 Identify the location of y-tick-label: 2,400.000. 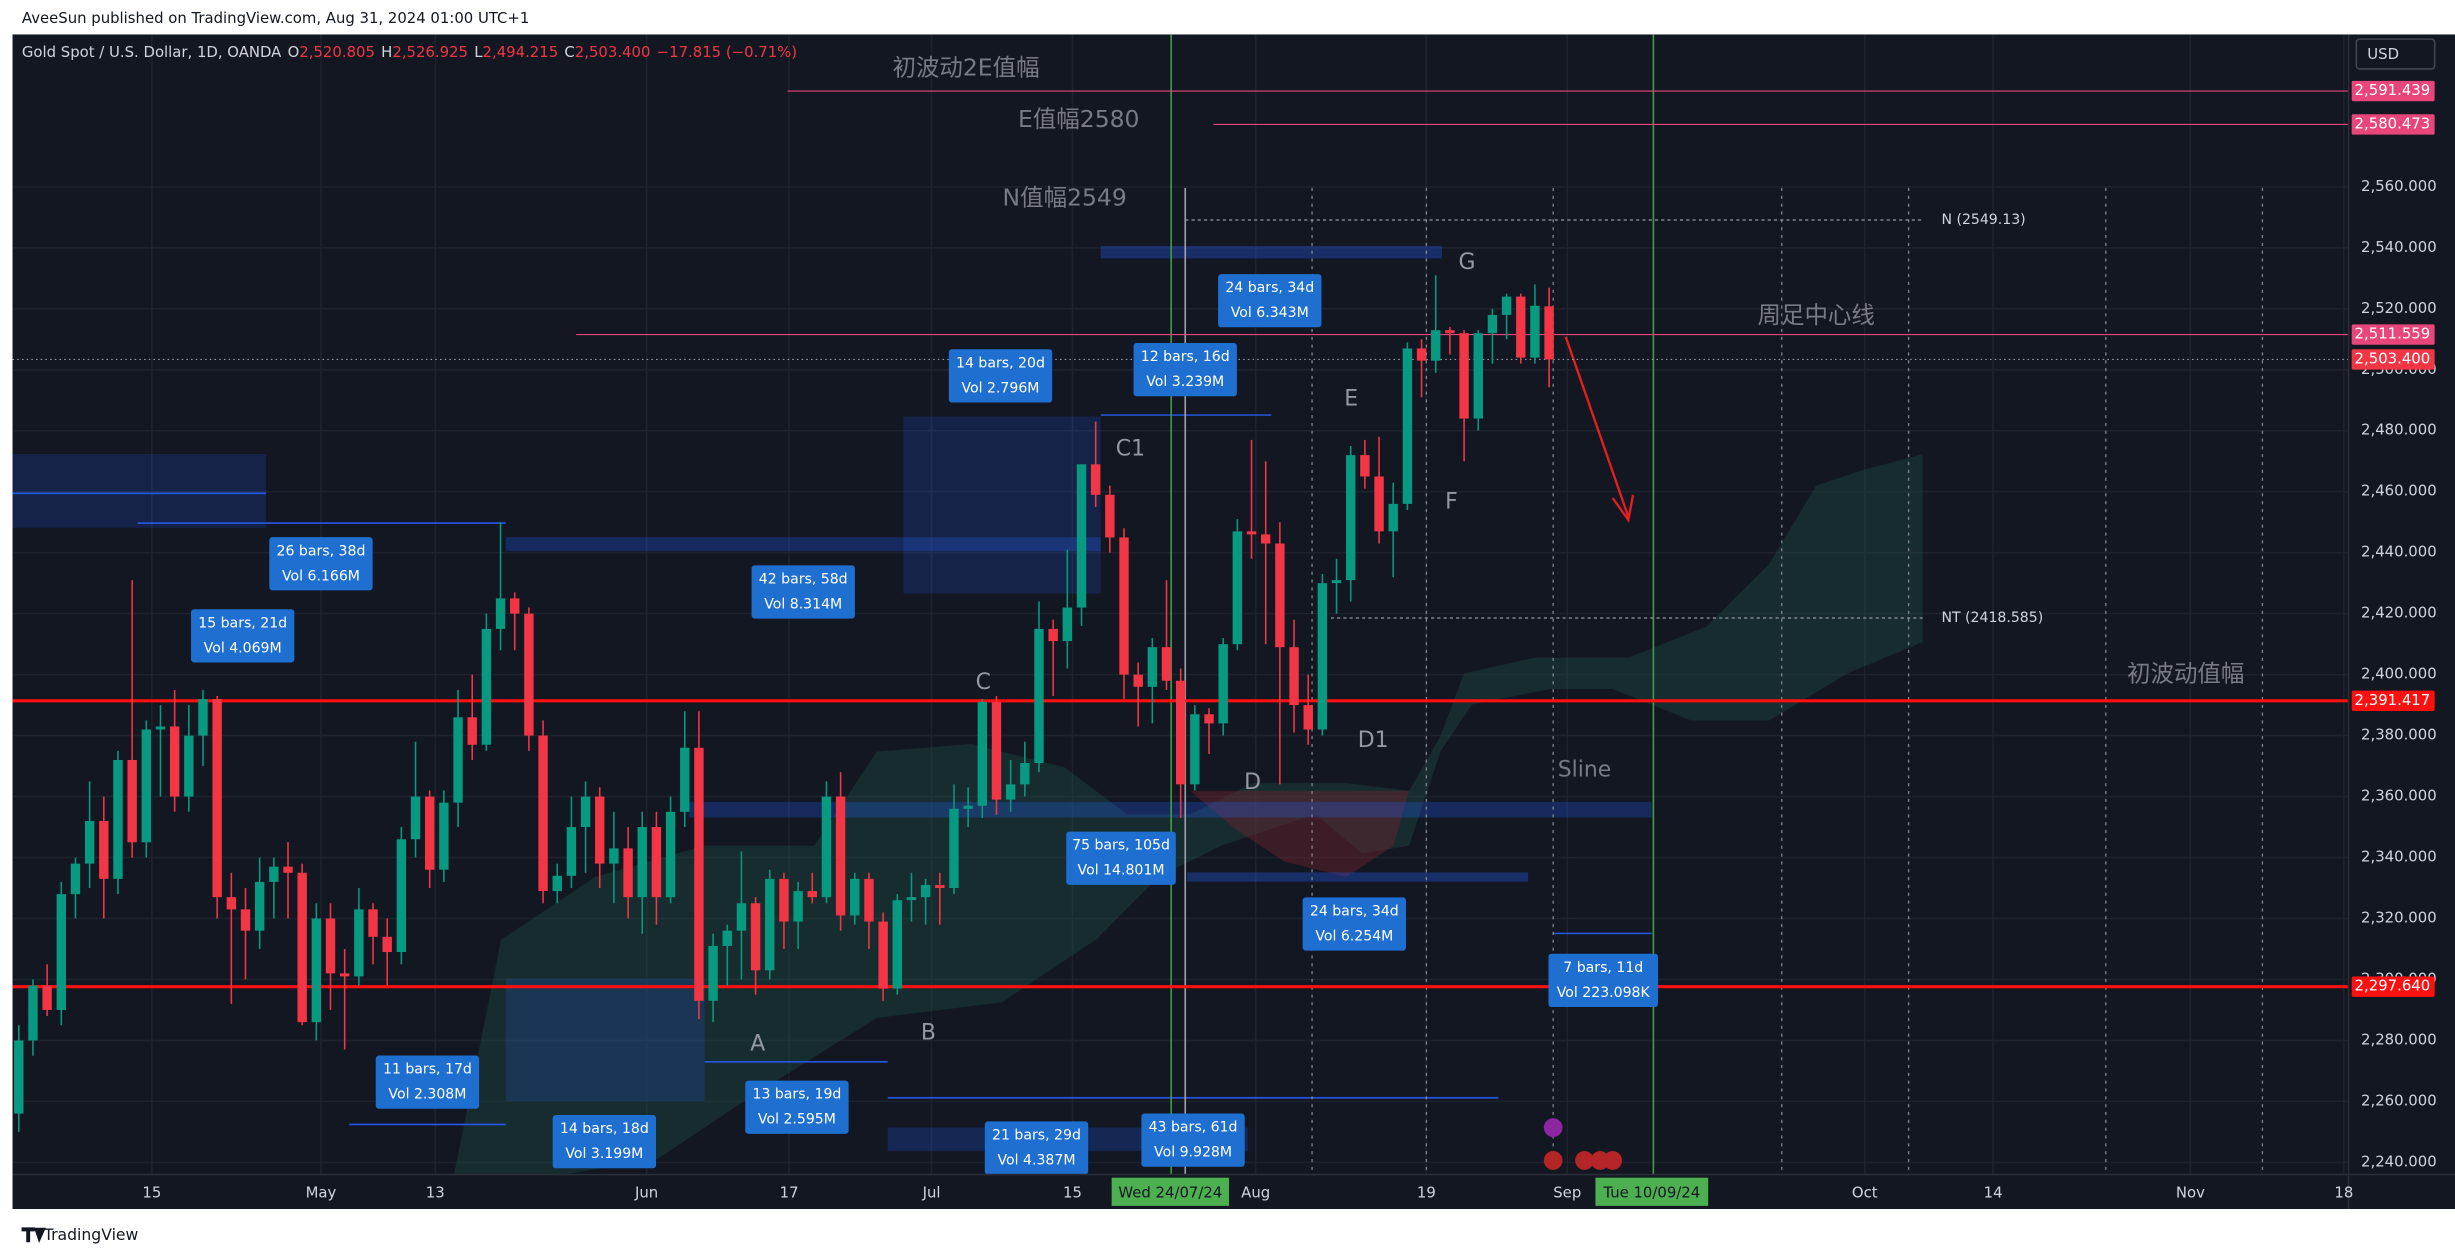
(2399, 674).